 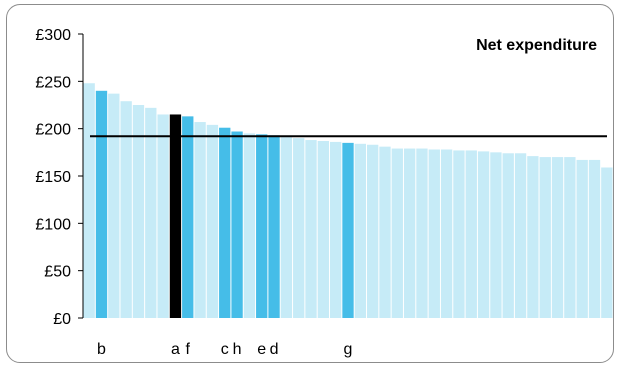 What do you see at coordinates (101, 349) in the screenshot?
I see `category-label-b: b` at bounding box center [101, 349].